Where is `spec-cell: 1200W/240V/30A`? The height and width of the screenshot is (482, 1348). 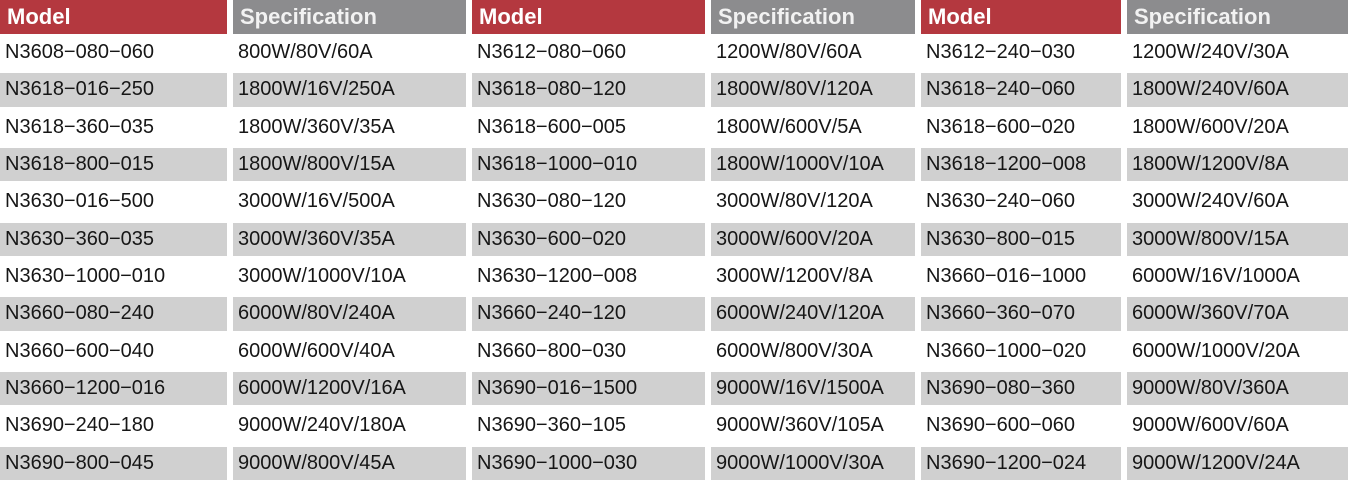 spec-cell: 1200W/240V/30A is located at coordinates (1210, 52).